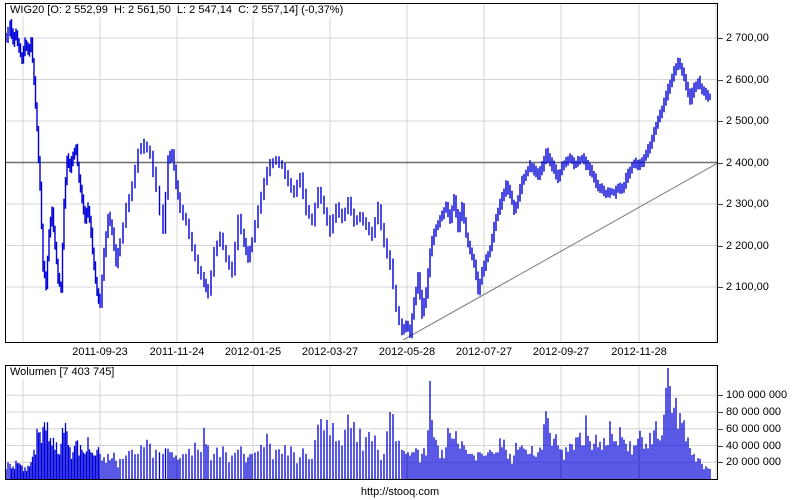  Describe the element at coordinates (747, 121) in the screenshot. I see `price-axis-label: 2 500,00` at that location.